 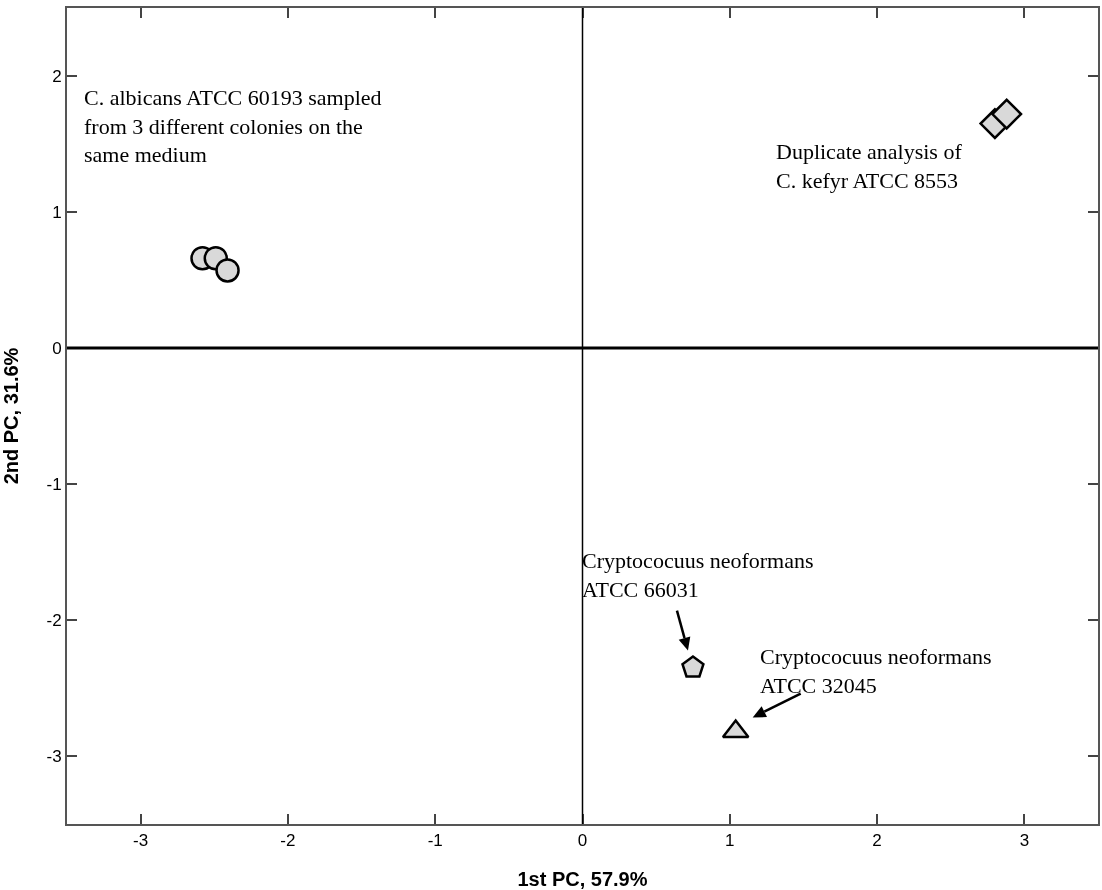 What do you see at coordinates (698, 575) in the screenshot?
I see `annotation: Cryptococuus neoformans ATCC 66031` at bounding box center [698, 575].